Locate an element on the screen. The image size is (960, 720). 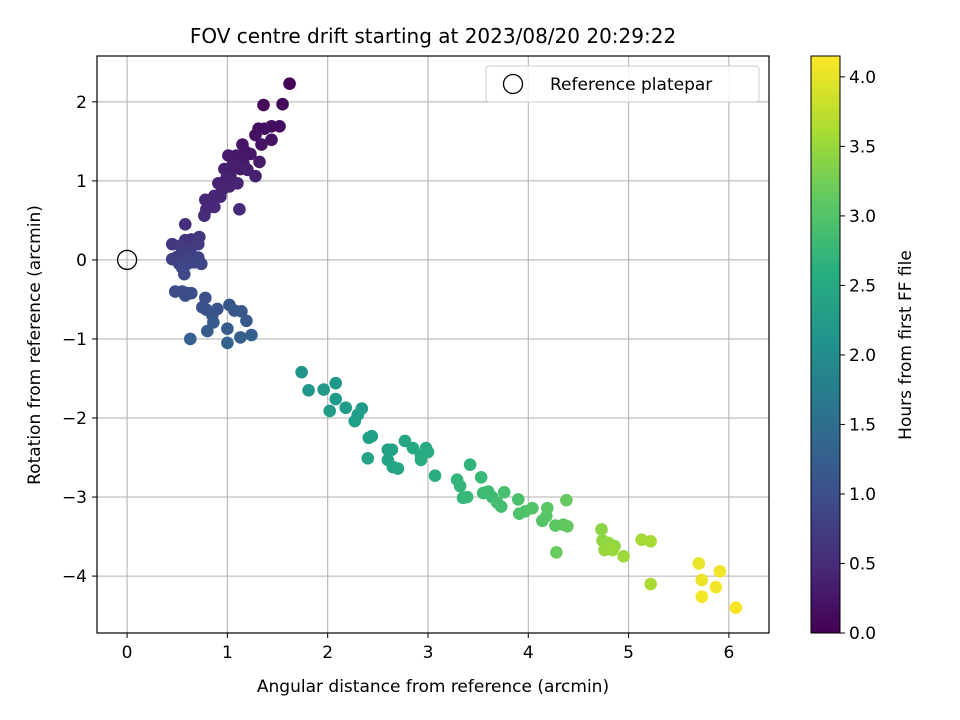
x-tick-label: 4 is located at coordinates (528, 653).